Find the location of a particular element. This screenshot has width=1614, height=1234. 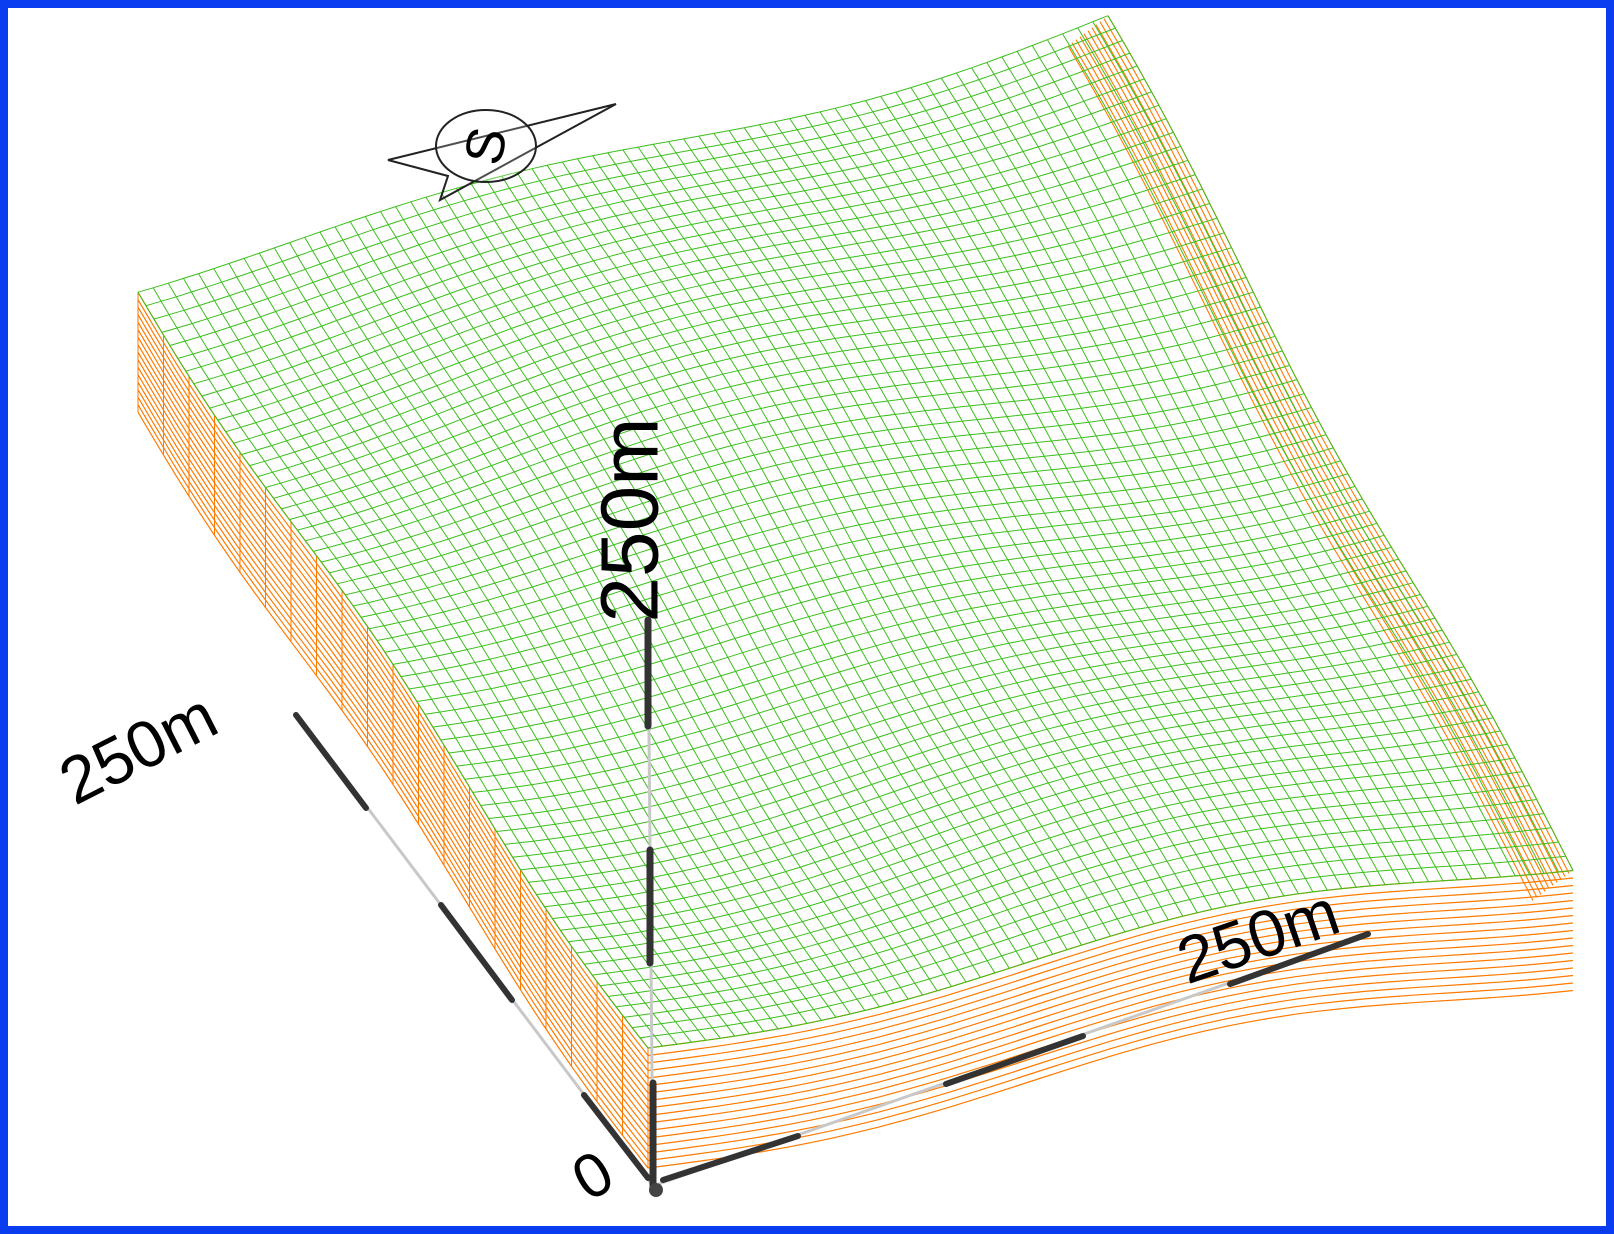

z-axis-label: 250m is located at coordinates (630, 519).